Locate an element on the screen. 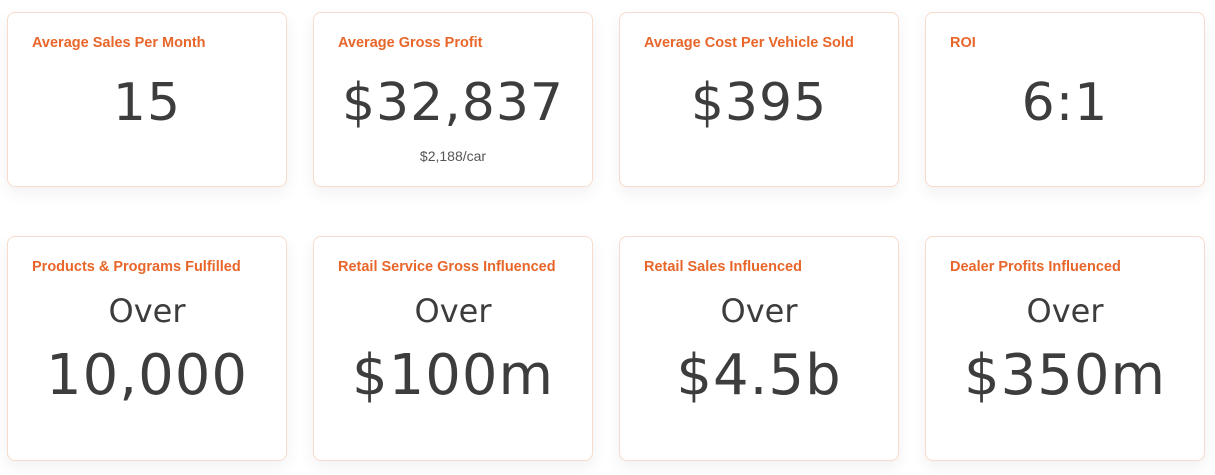 Image resolution: width=1215 pixels, height=475 pixels. stat-value: $100m is located at coordinates (453, 375).